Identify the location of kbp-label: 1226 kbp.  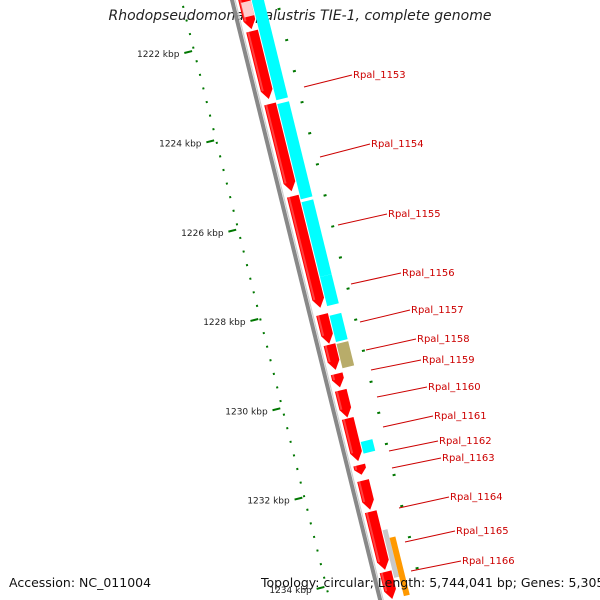
(202, 234).